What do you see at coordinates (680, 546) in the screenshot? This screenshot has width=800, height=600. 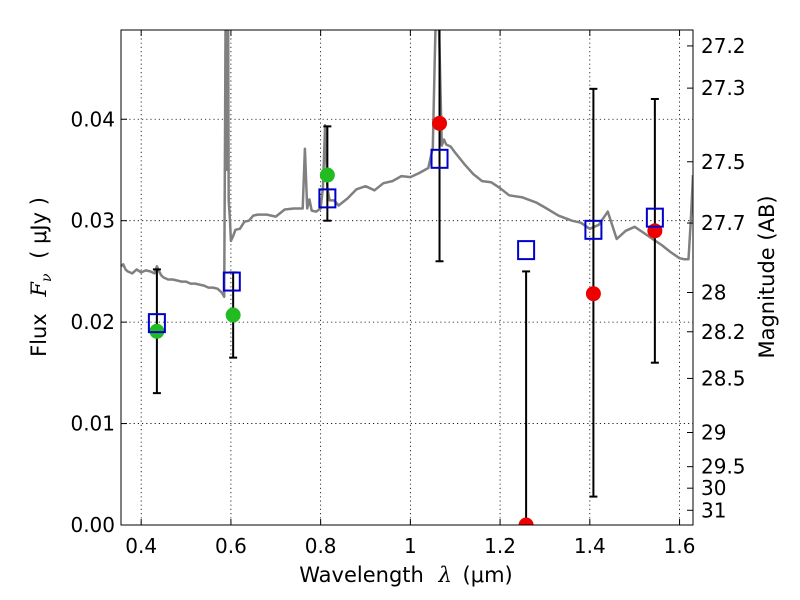 I see `x-tick-label-6: 1.6` at bounding box center [680, 546].